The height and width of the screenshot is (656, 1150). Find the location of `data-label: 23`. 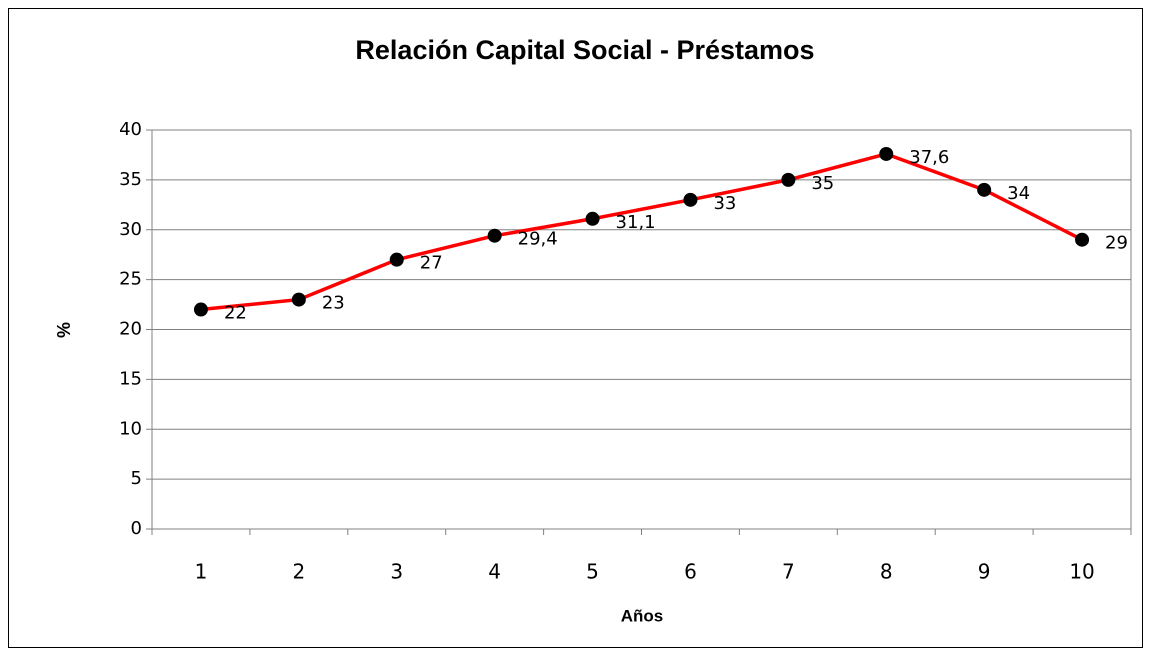

data-label: 23 is located at coordinates (333, 303).